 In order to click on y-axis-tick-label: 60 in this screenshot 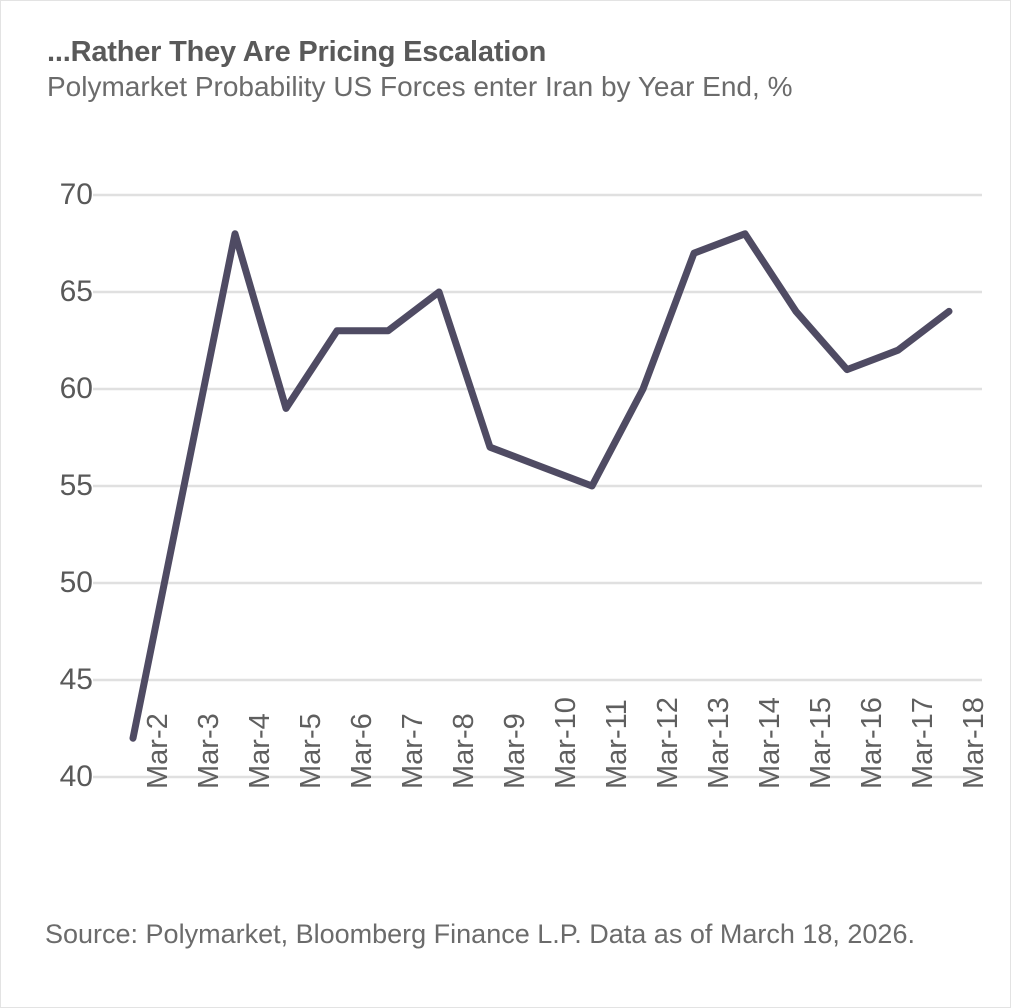, I will do `click(76, 388)`.